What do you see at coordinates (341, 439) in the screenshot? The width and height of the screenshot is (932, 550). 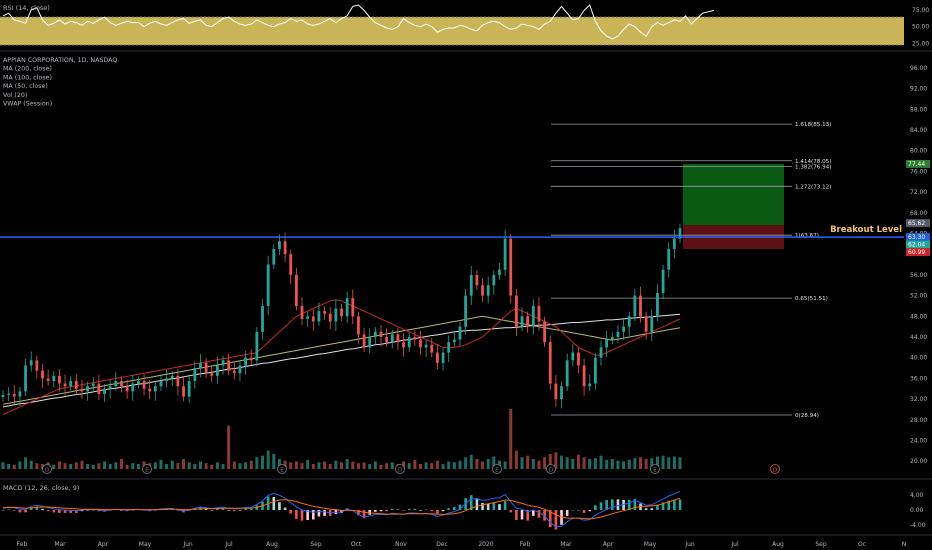 I see `volume-bars` at bounding box center [341, 439].